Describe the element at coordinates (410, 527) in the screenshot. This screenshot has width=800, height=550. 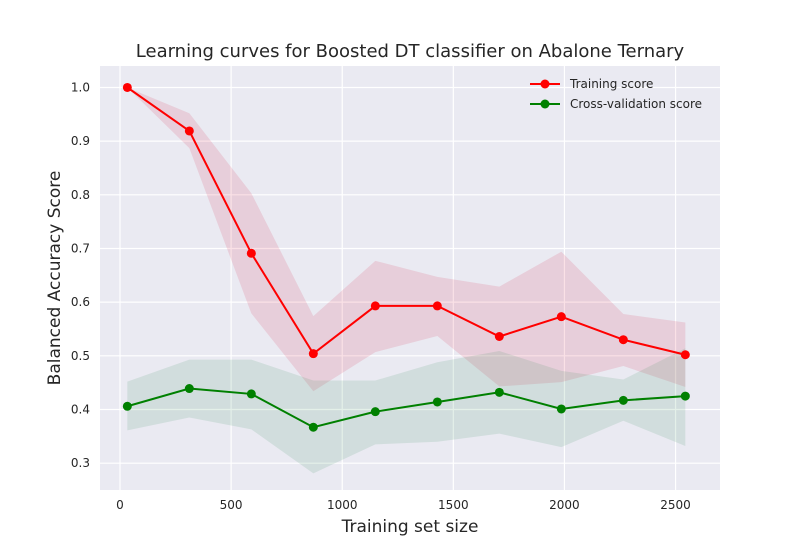
I see `x-axis-label: Training set size` at that location.